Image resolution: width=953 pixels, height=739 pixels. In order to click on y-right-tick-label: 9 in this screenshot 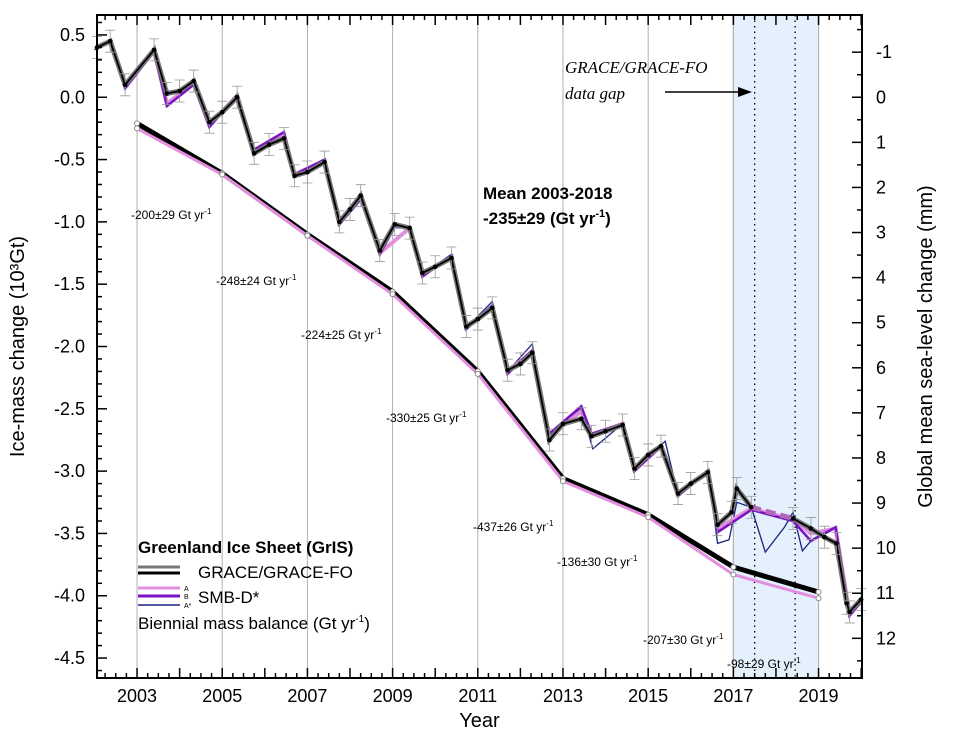, I will do `click(881, 503)`.